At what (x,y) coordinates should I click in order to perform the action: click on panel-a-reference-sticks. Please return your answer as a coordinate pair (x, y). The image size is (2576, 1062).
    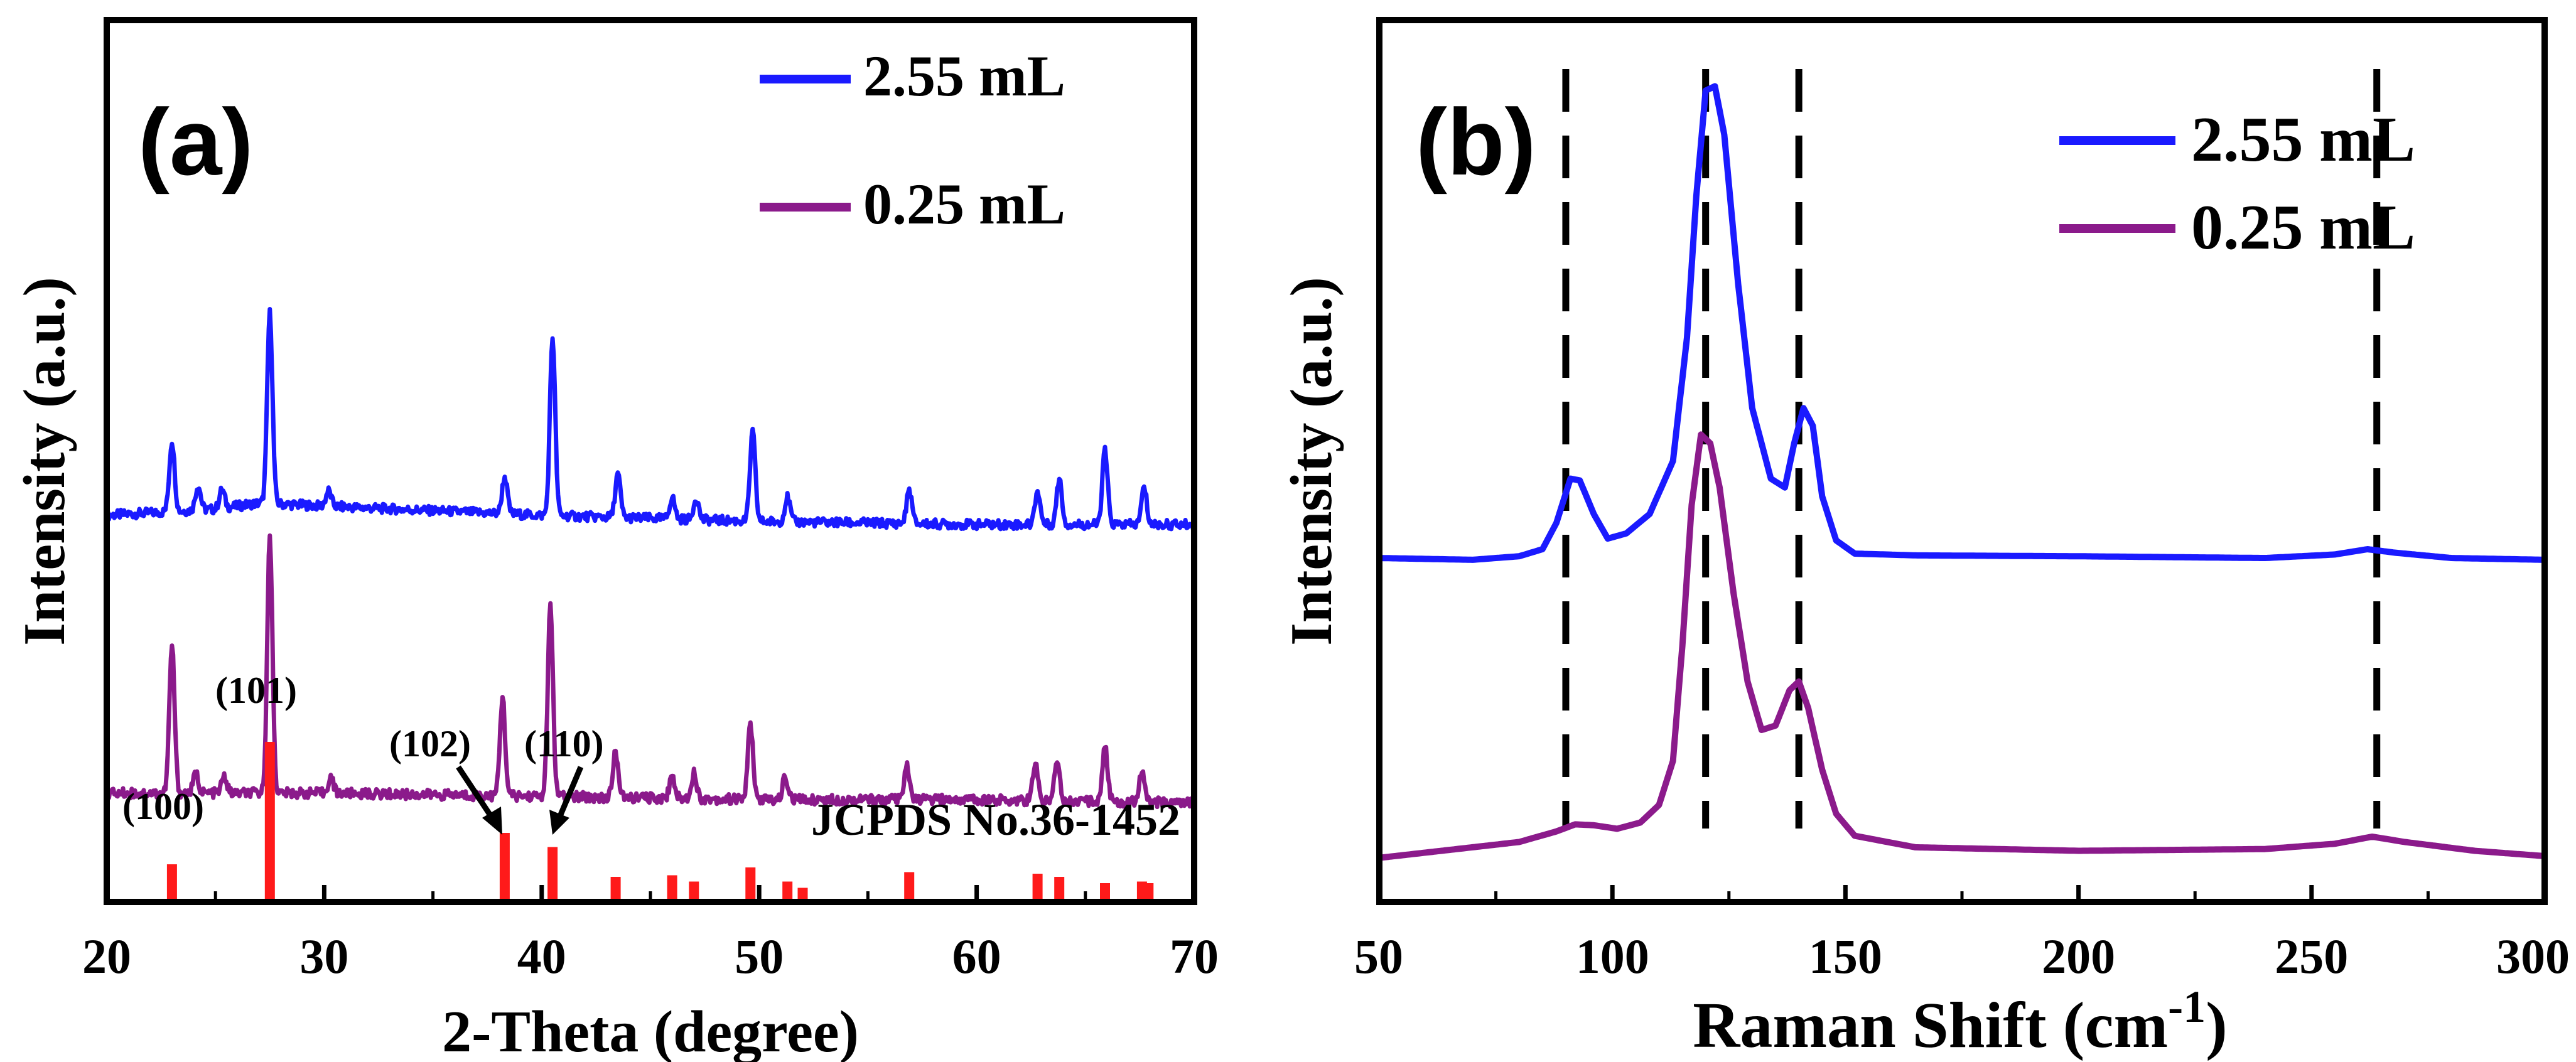
    Looking at the image, I should click on (660, 820).